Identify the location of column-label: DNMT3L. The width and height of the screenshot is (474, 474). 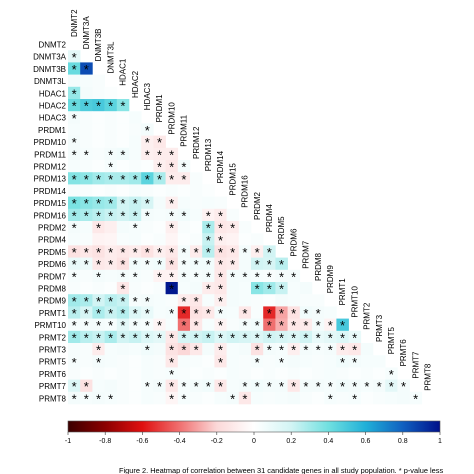
(110, 57).